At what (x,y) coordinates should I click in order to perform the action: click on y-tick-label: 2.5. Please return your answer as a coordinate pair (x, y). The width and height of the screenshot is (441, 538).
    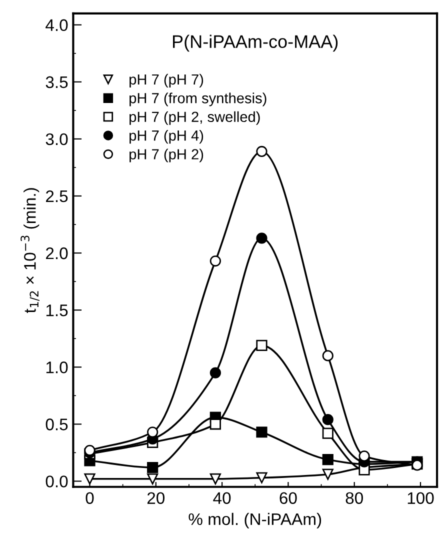
    Looking at the image, I should click on (57, 196).